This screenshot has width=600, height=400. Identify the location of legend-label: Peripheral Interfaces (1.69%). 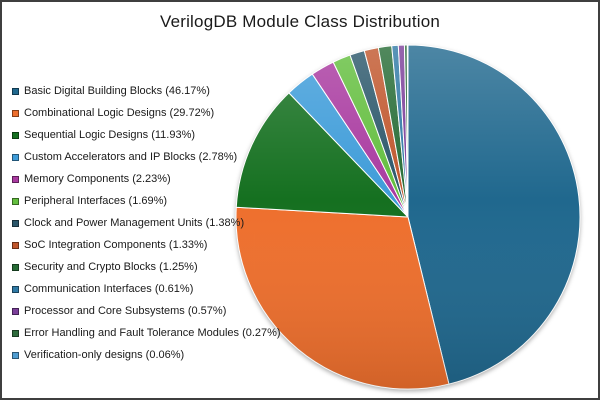
(96, 201).